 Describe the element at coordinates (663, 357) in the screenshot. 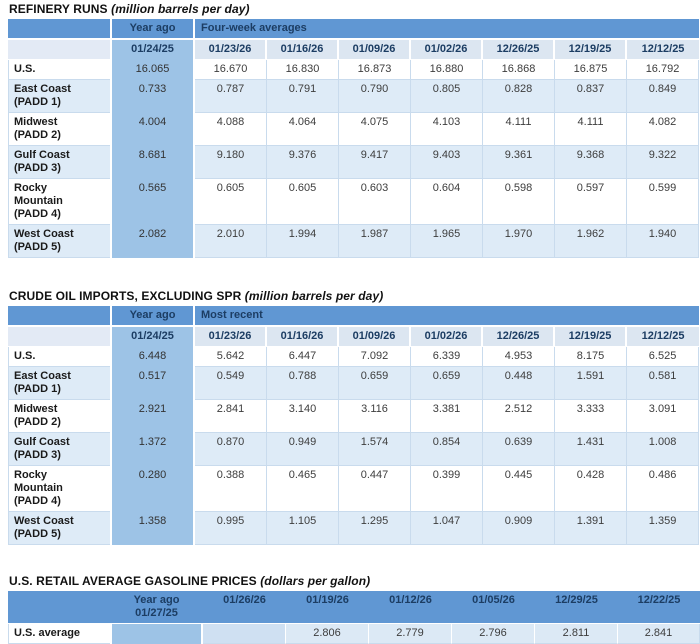

I see `data-cell: 6.525` at that location.